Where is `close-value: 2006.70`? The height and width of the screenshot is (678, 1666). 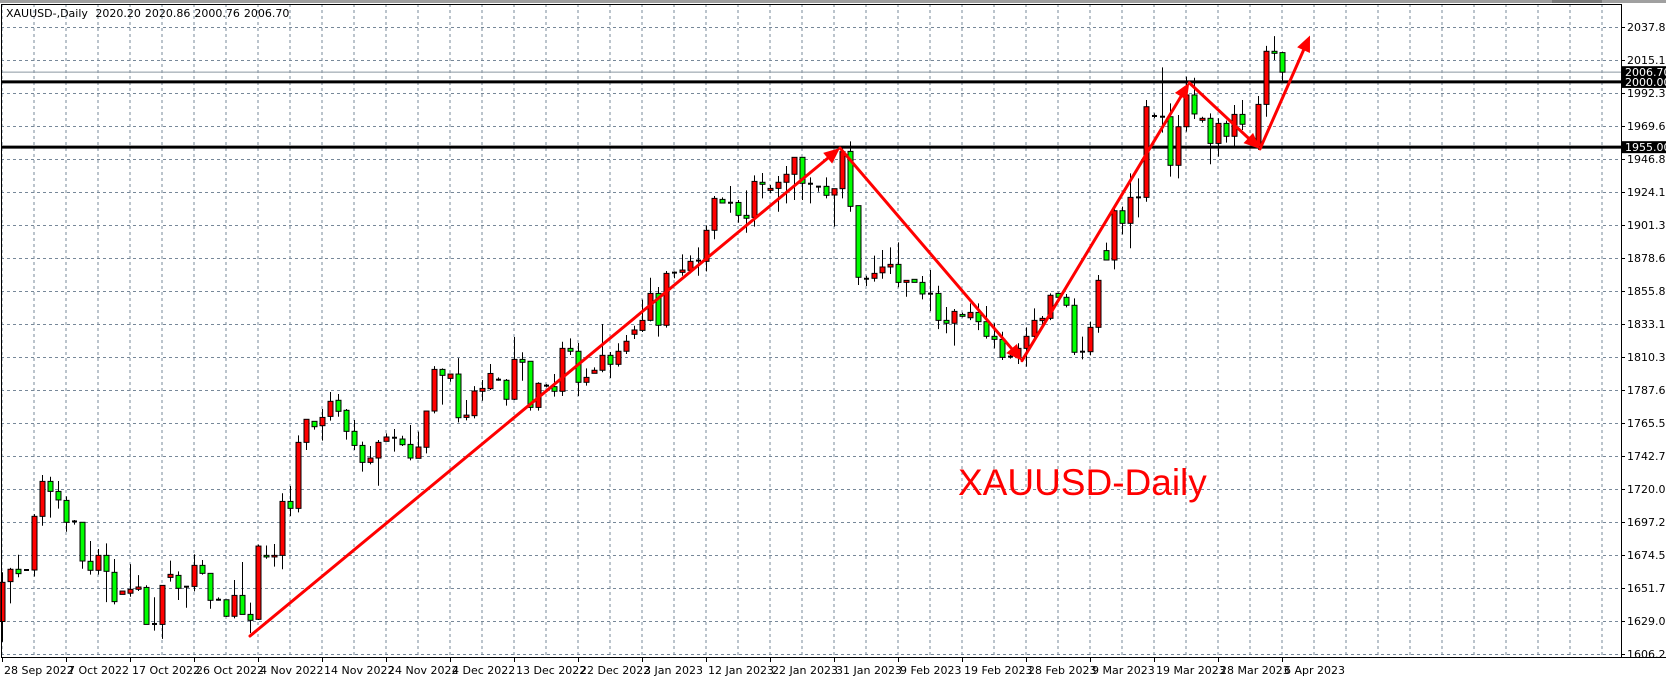 close-value: 2006.70 is located at coordinates (266, 13).